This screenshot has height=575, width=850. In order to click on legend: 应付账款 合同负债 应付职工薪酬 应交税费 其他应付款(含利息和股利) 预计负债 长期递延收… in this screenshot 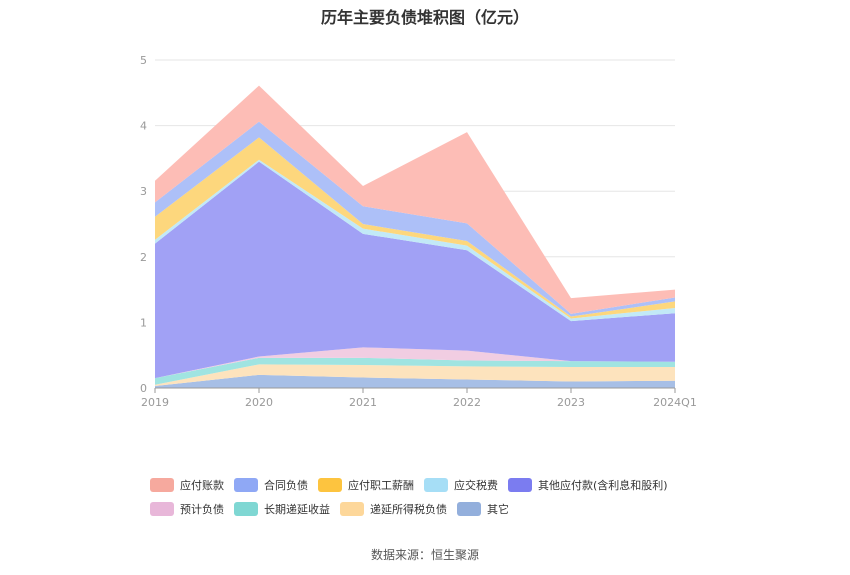, I will do `click(450, 497)`.